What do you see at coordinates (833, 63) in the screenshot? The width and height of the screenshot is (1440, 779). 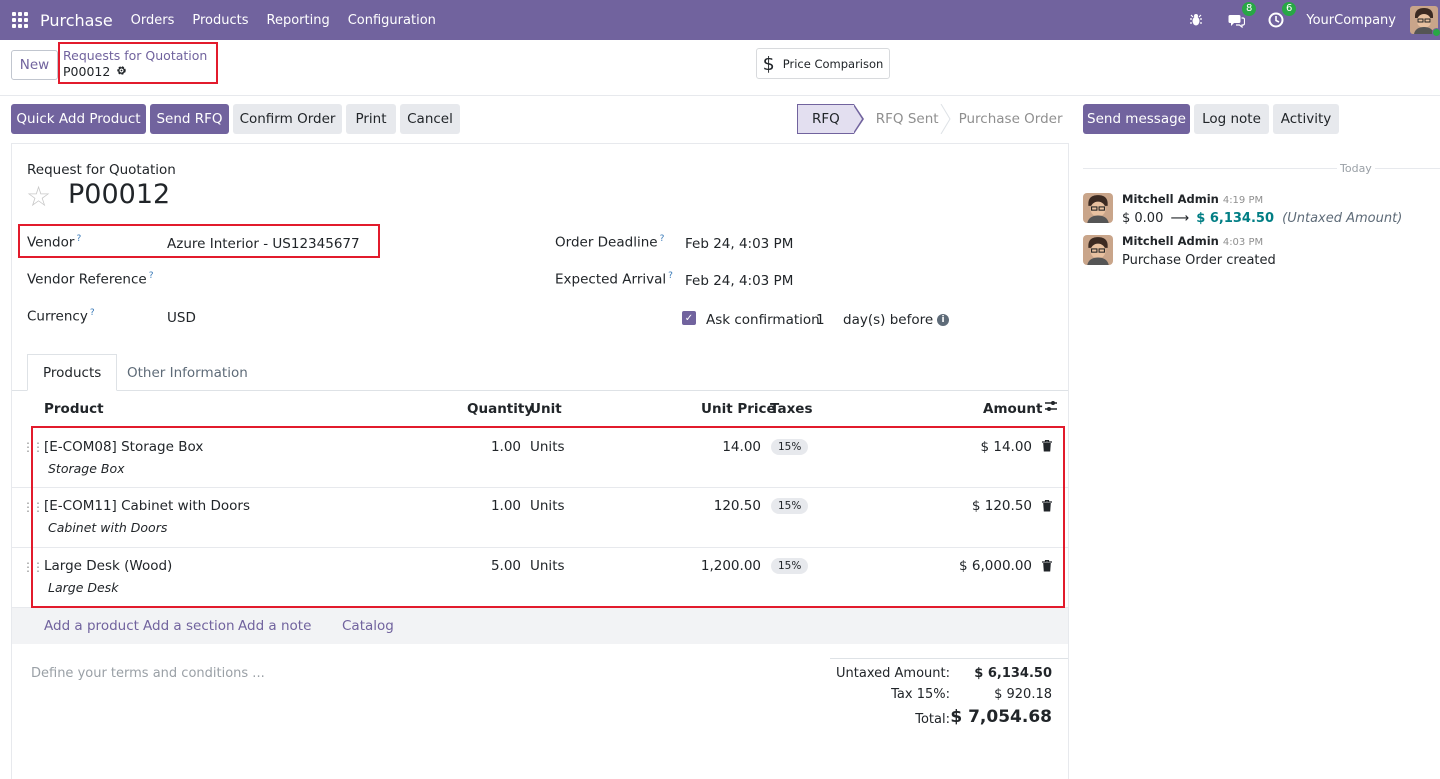 I see `price-comparison-label: Price Comparison` at bounding box center [833, 63].